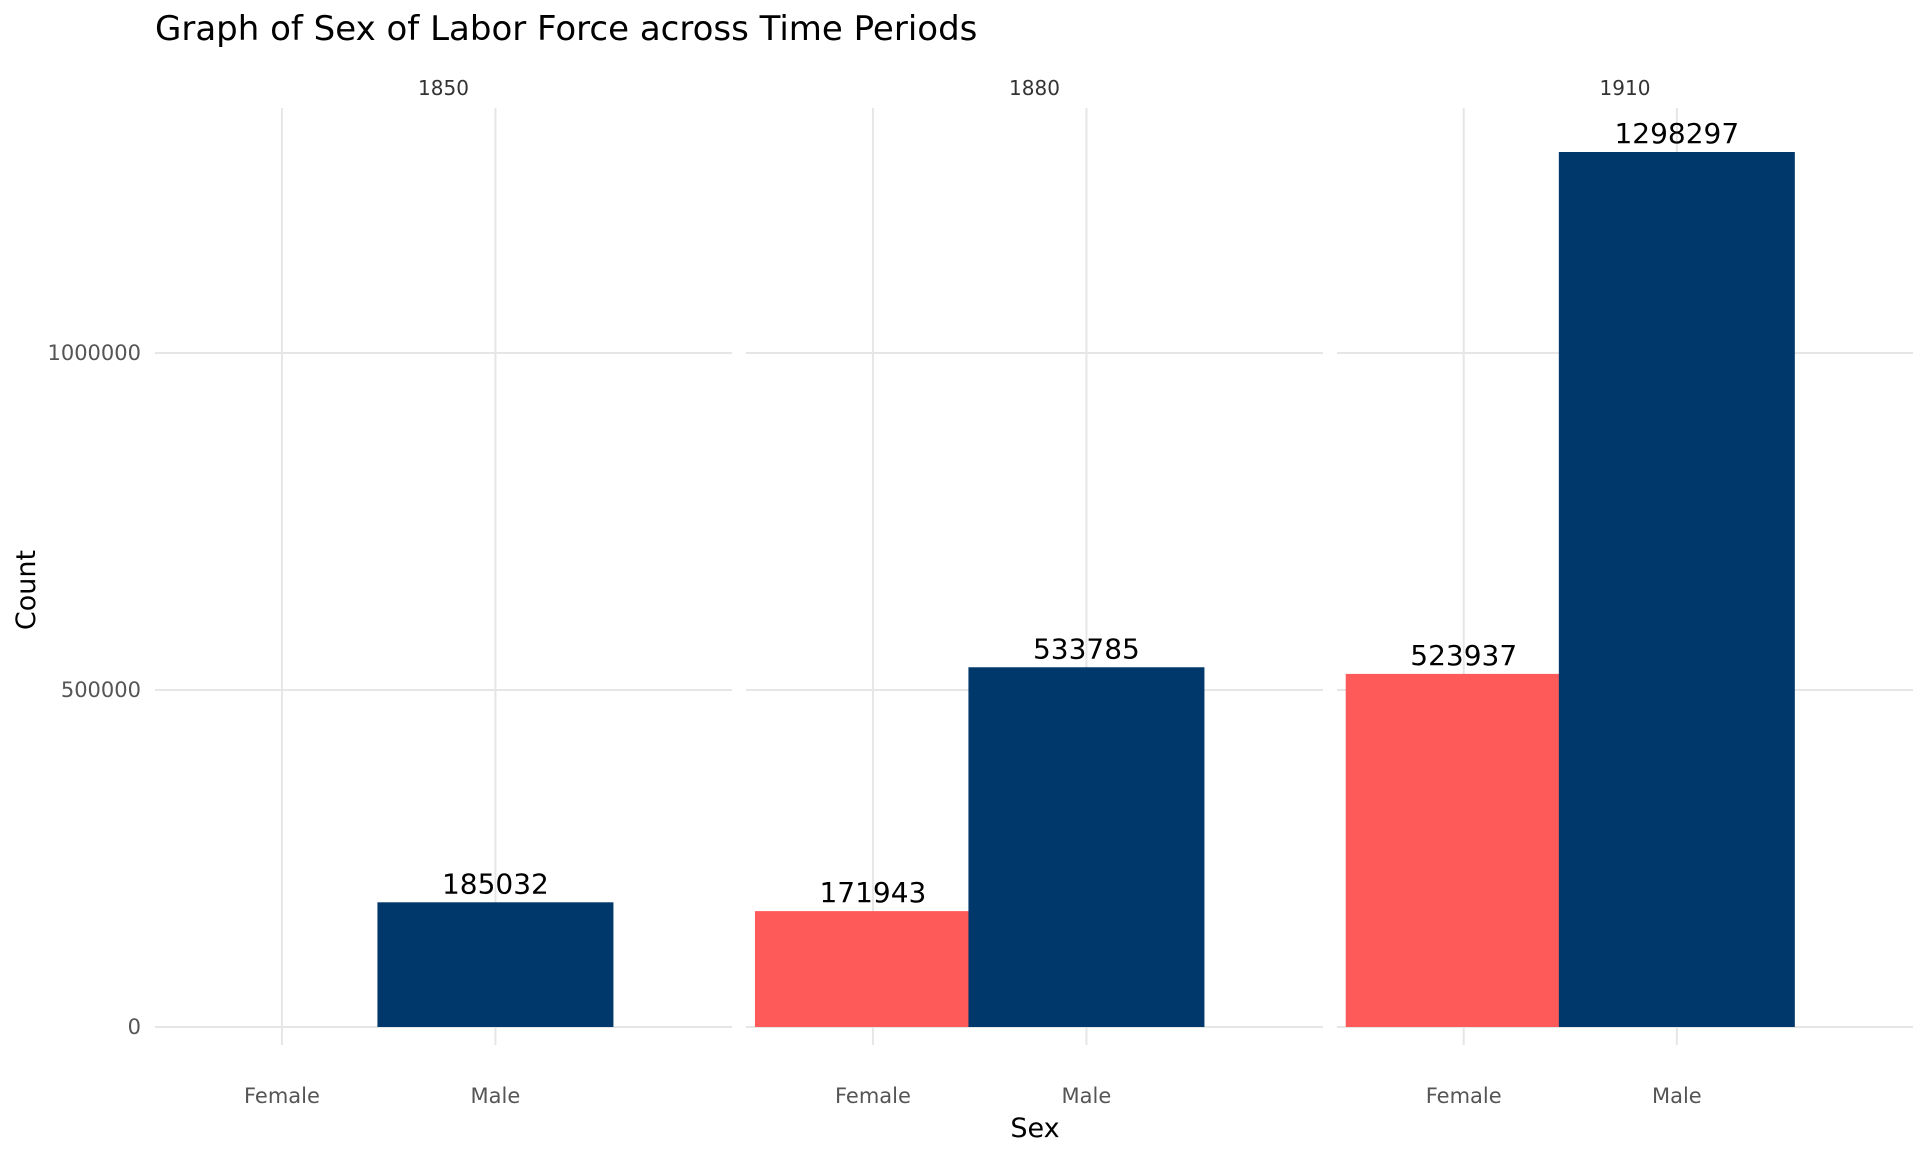 This screenshot has width=1920, height=1152. I want to click on data-label: 171943, so click(872, 892).